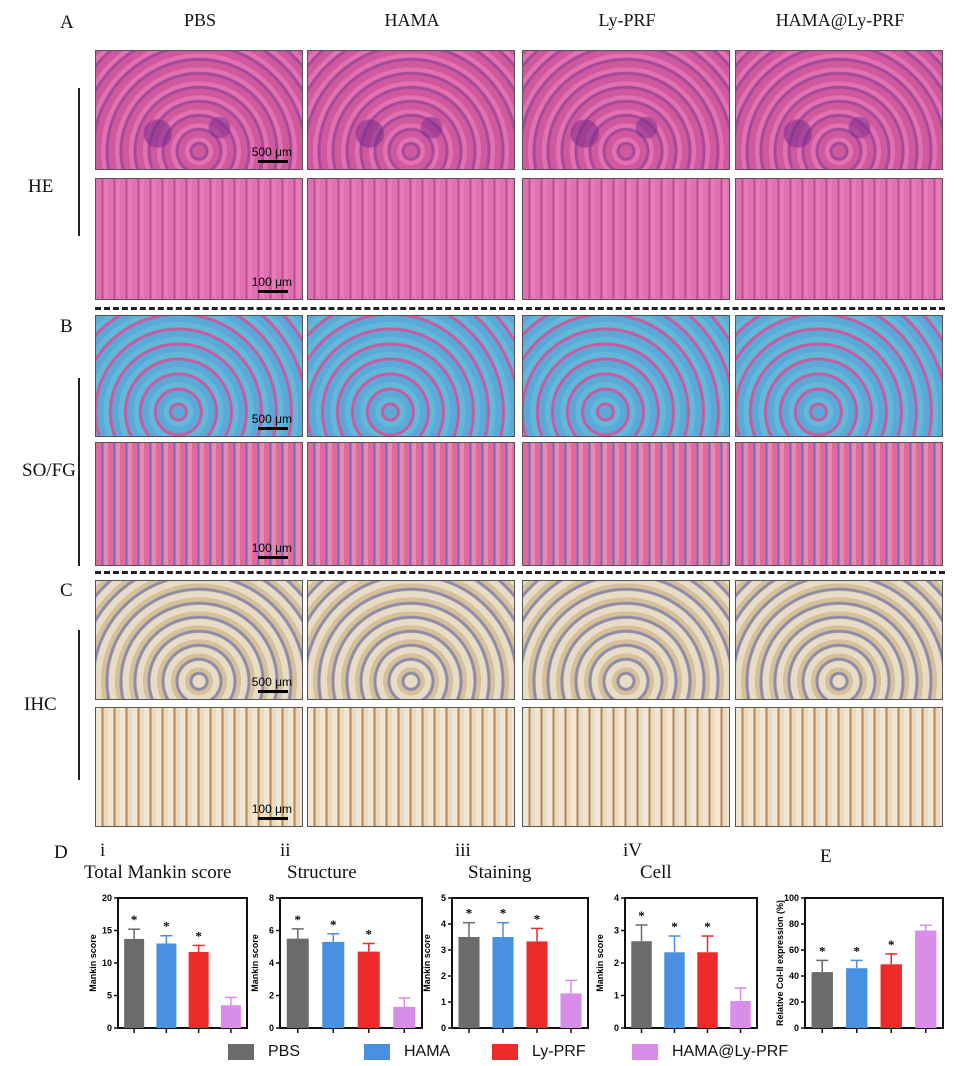  I want to click on legend-label: PBS, so click(284, 1051).